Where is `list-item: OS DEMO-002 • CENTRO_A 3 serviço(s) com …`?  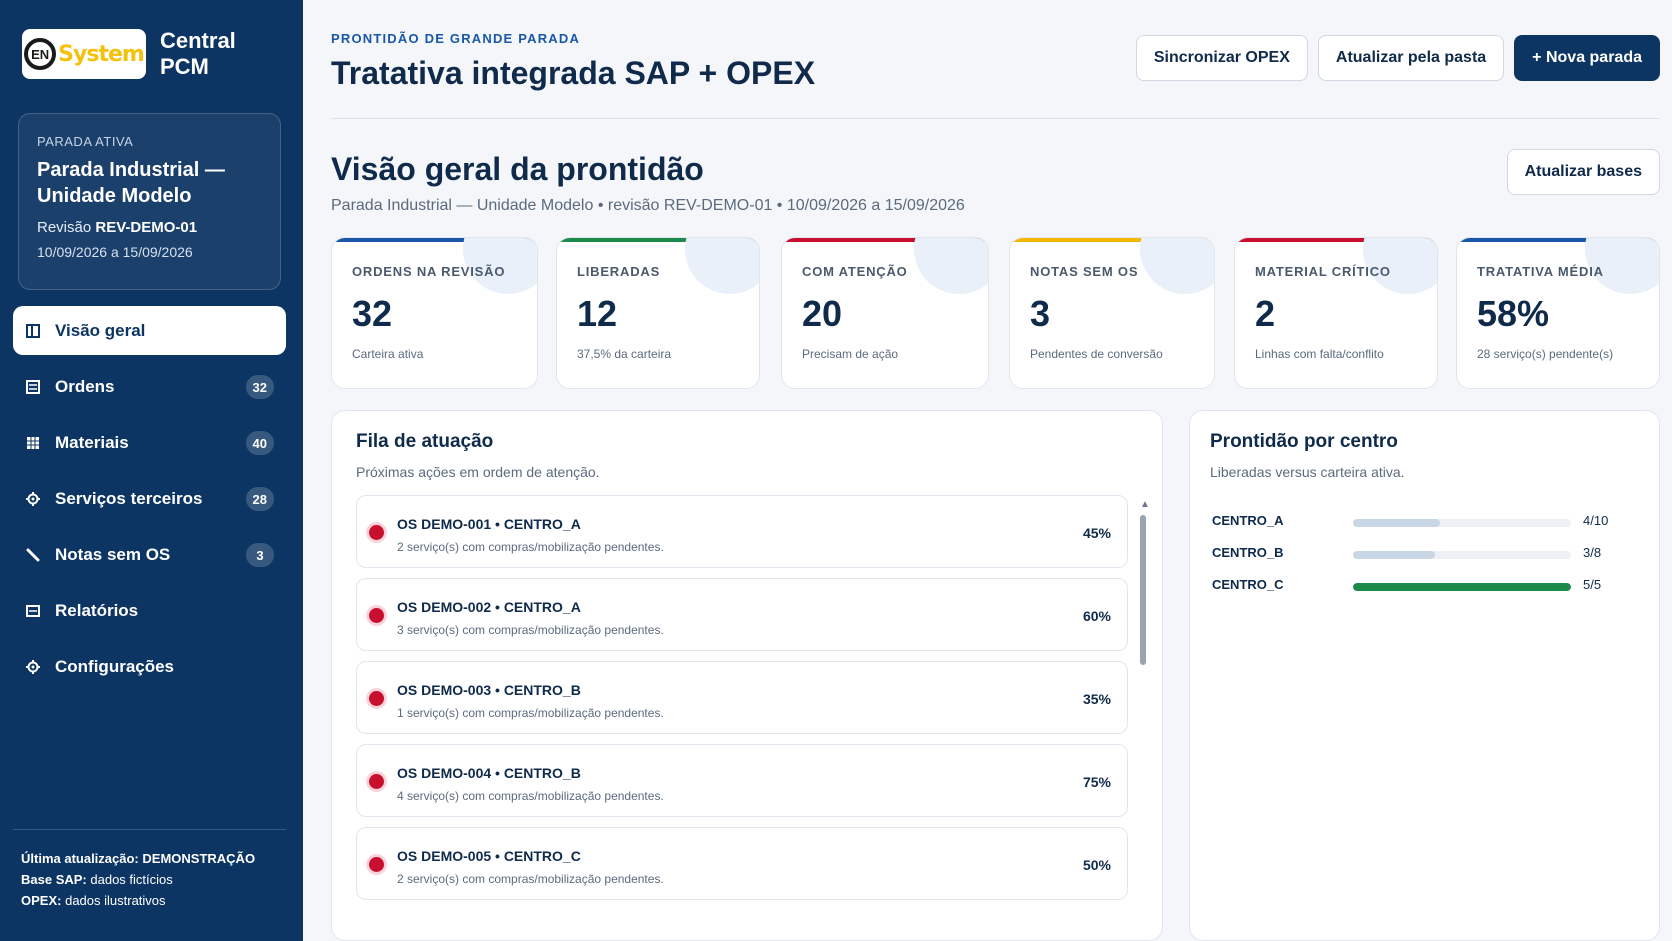
list-item: OS DEMO-002 • CENTRO_A 3 serviço(s) com … is located at coordinates (742, 614).